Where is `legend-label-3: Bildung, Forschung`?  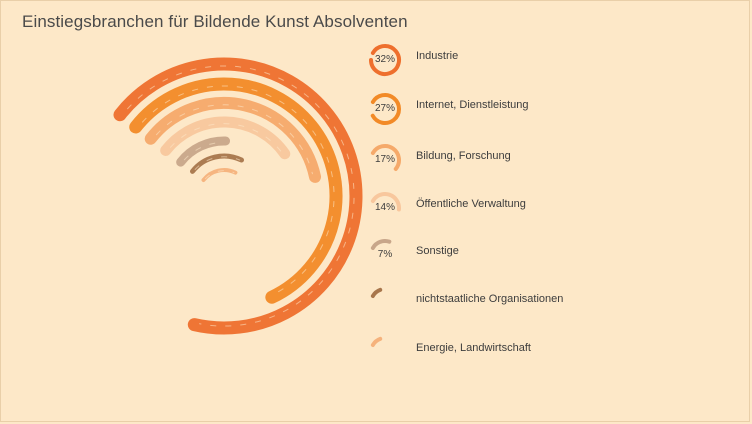 legend-label-3: Bildung, Forschung is located at coordinates (463, 156).